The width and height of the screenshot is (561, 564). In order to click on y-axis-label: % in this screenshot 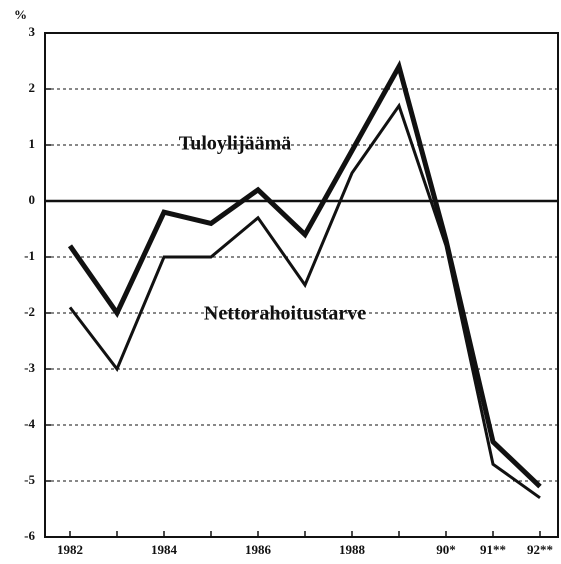, I will do `click(20, 14)`.